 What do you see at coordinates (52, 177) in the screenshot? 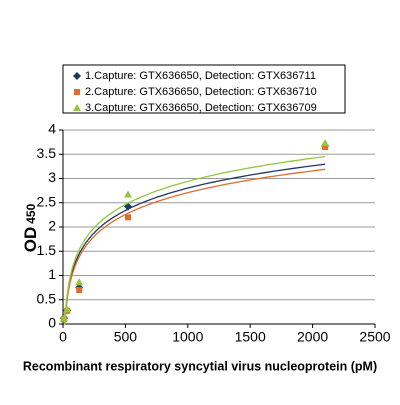
I see `y-tick-label: 3` at bounding box center [52, 177].